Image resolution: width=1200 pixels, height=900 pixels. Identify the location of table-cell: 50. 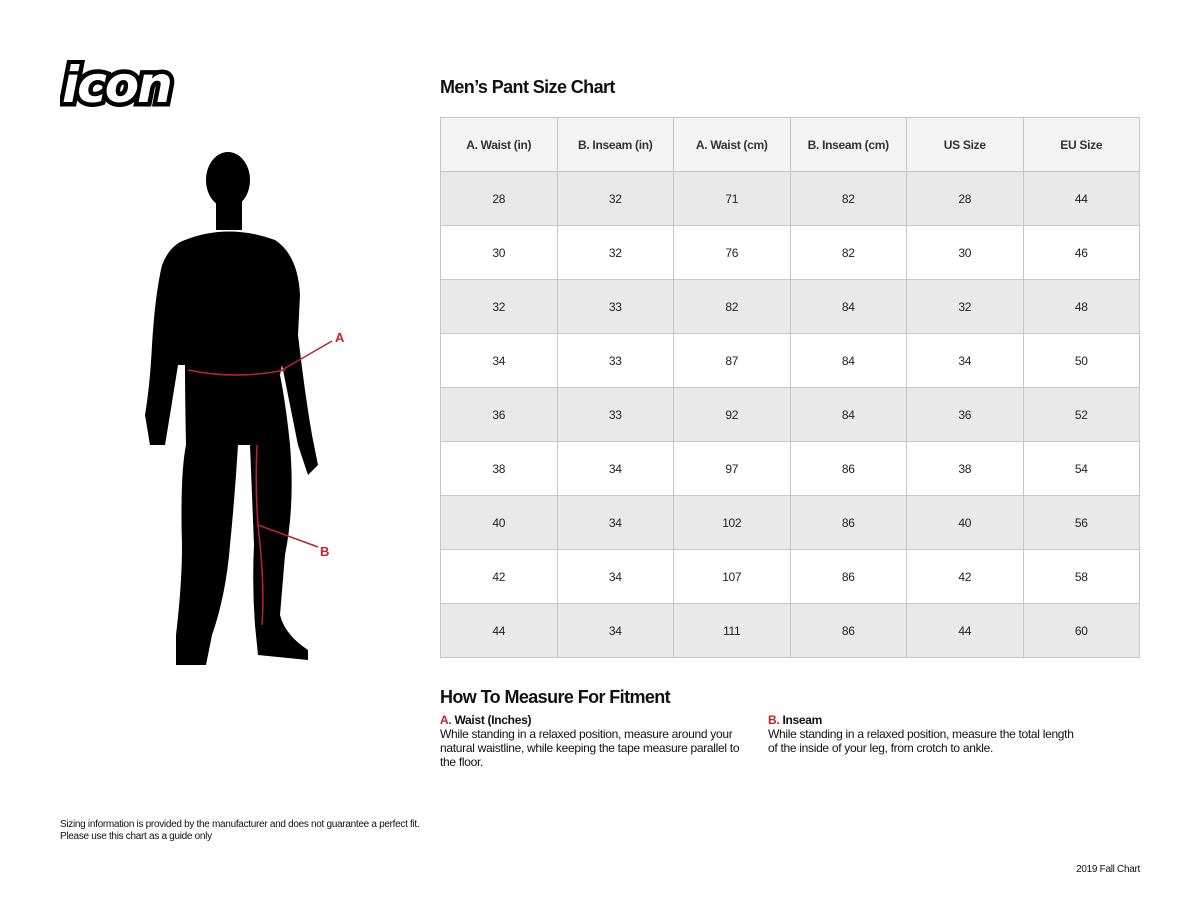
(1081, 360).